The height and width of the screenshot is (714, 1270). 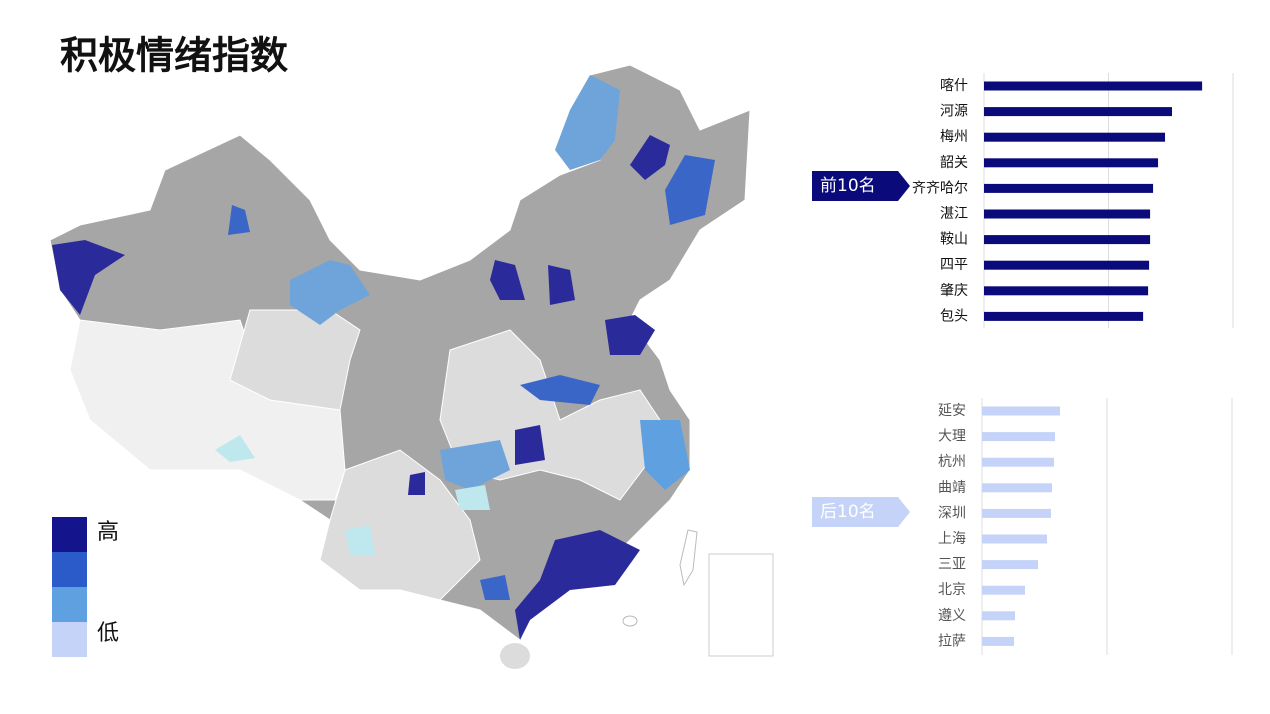 I want to click on y-tick-label: 齐齐哈尔, so click(x=940, y=188).